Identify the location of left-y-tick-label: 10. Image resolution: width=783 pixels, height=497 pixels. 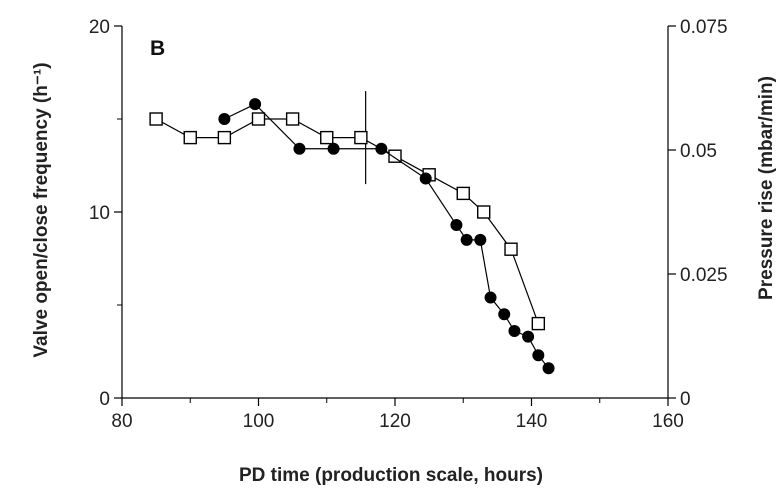
(99, 213).